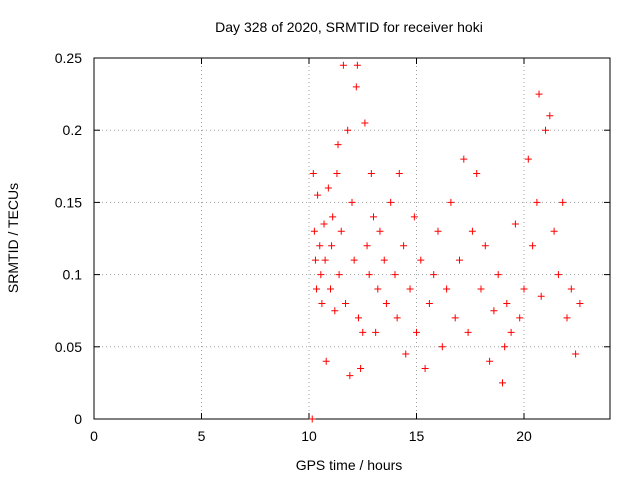  What do you see at coordinates (68, 202) in the screenshot?
I see `y-tick-label: 0.15` at bounding box center [68, 202].